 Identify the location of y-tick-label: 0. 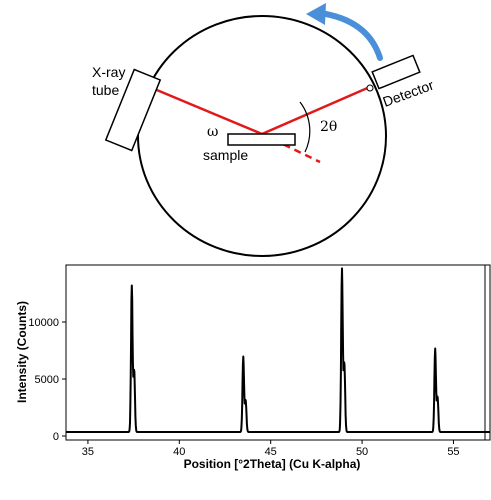
(56, 437).